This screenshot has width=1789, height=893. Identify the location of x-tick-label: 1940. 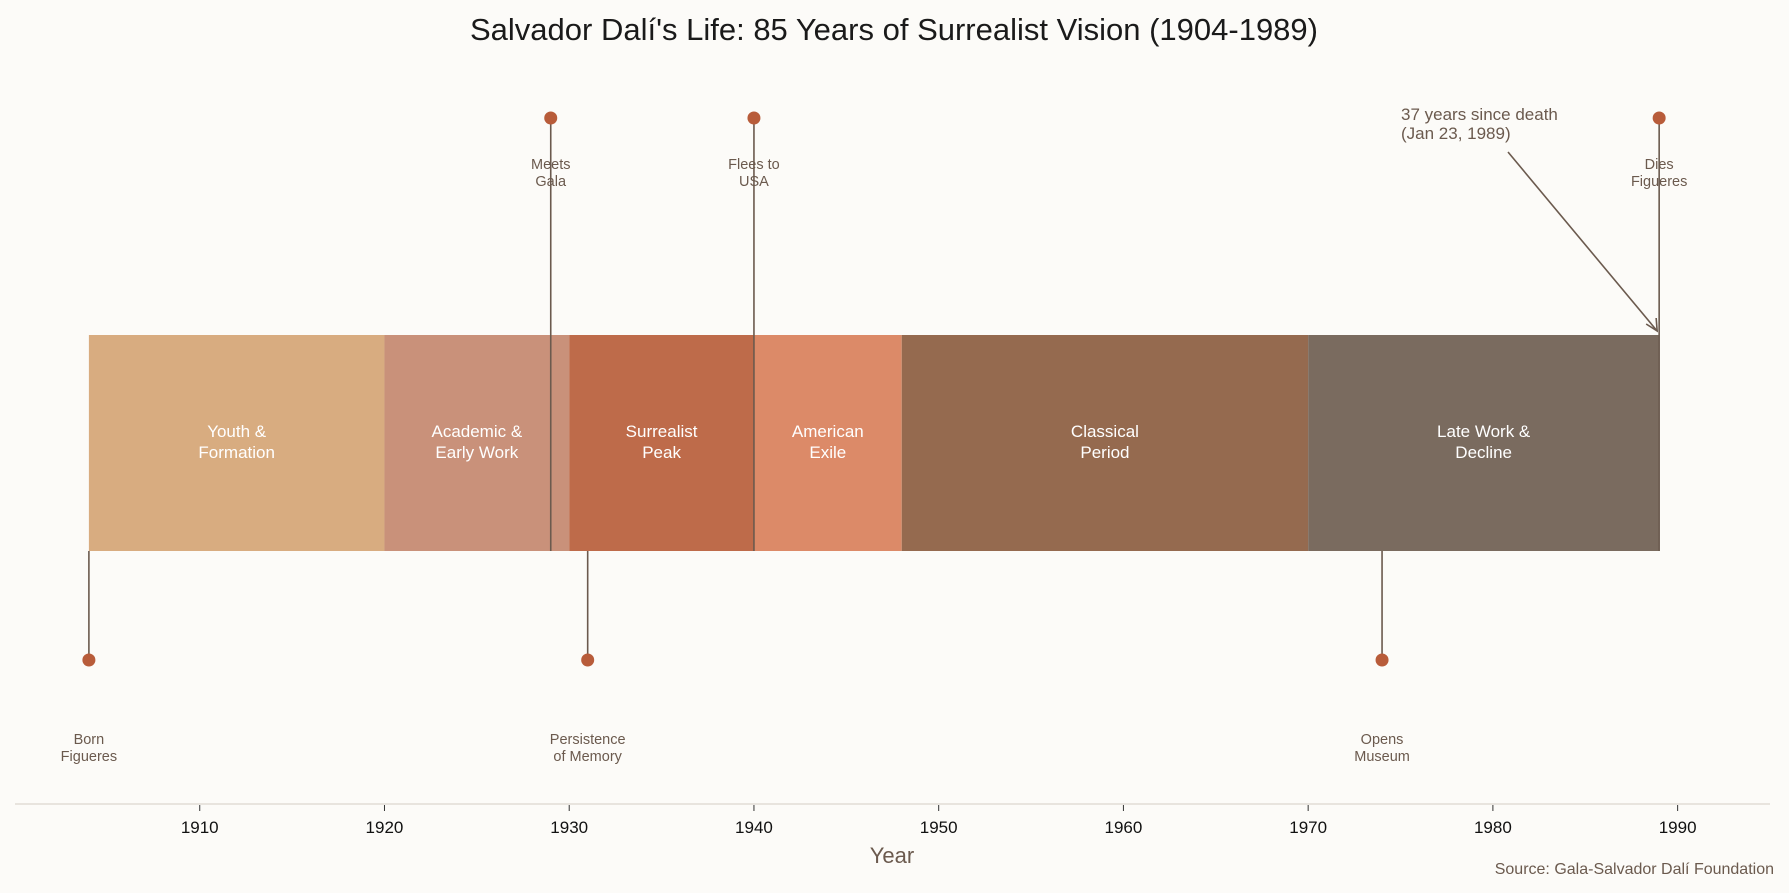
(754, 827).